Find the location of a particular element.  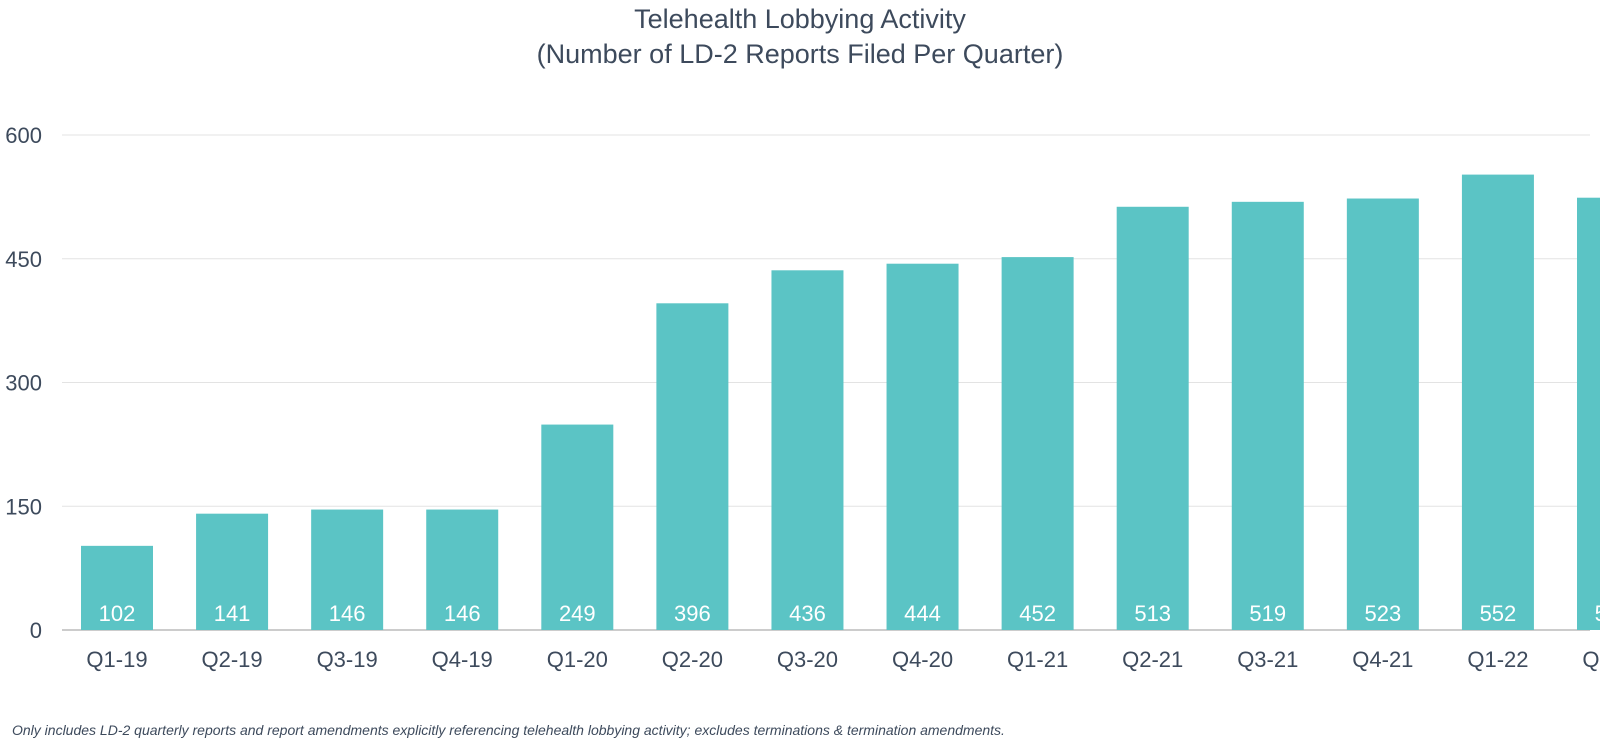

x-tick-label: Q2-20 is located at coordinates (692, 659).